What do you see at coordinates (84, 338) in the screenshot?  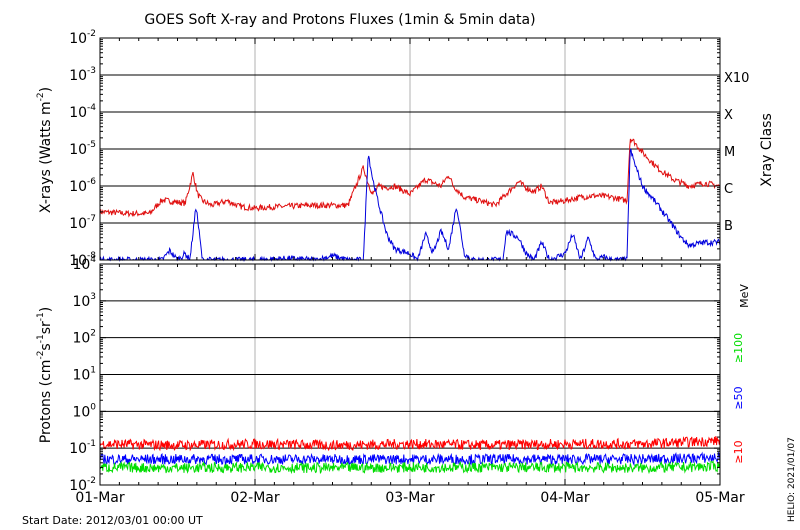 I see `y-tick-label: 10²` at bounding box center [84, 338].